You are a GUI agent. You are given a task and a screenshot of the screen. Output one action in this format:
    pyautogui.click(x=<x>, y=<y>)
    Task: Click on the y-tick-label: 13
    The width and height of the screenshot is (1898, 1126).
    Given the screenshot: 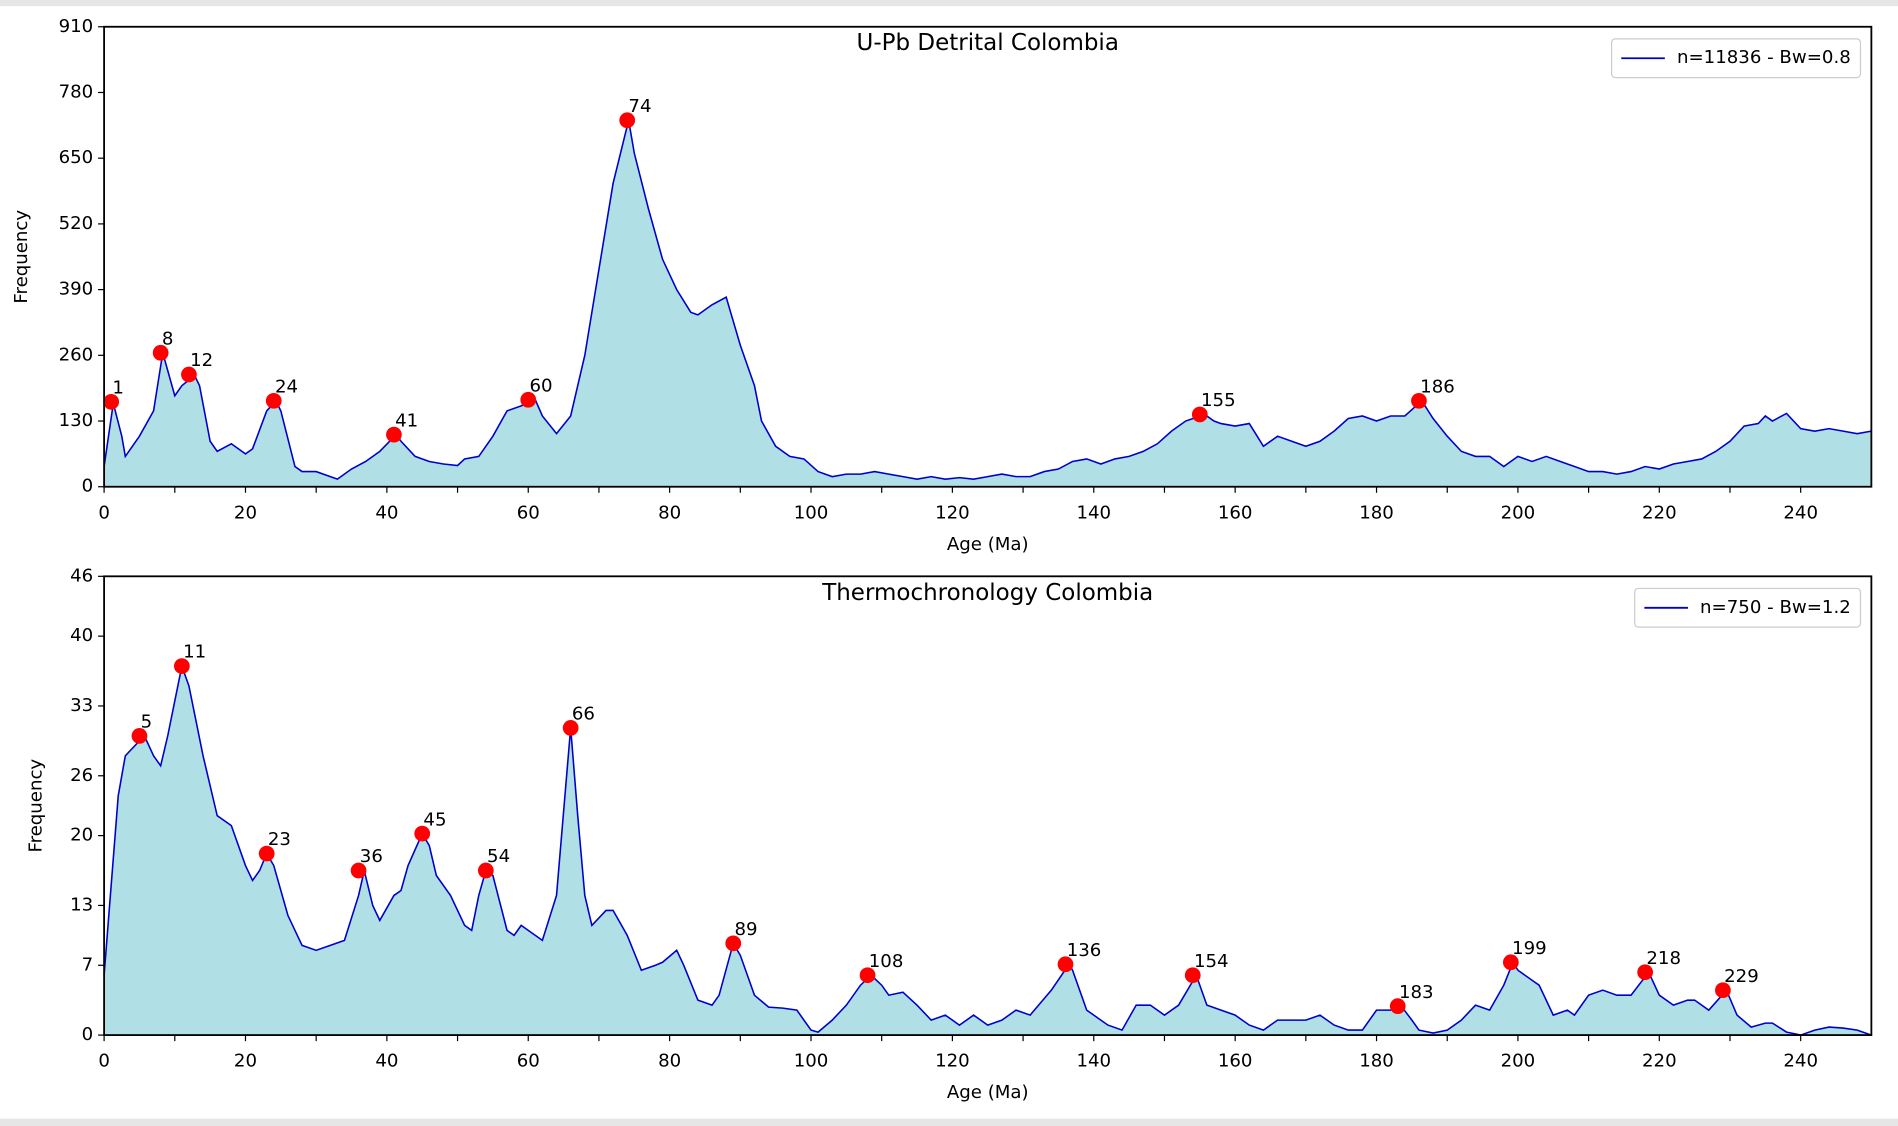 What is the action you would take?
    pyautogui.click(x=81, y=904)
    